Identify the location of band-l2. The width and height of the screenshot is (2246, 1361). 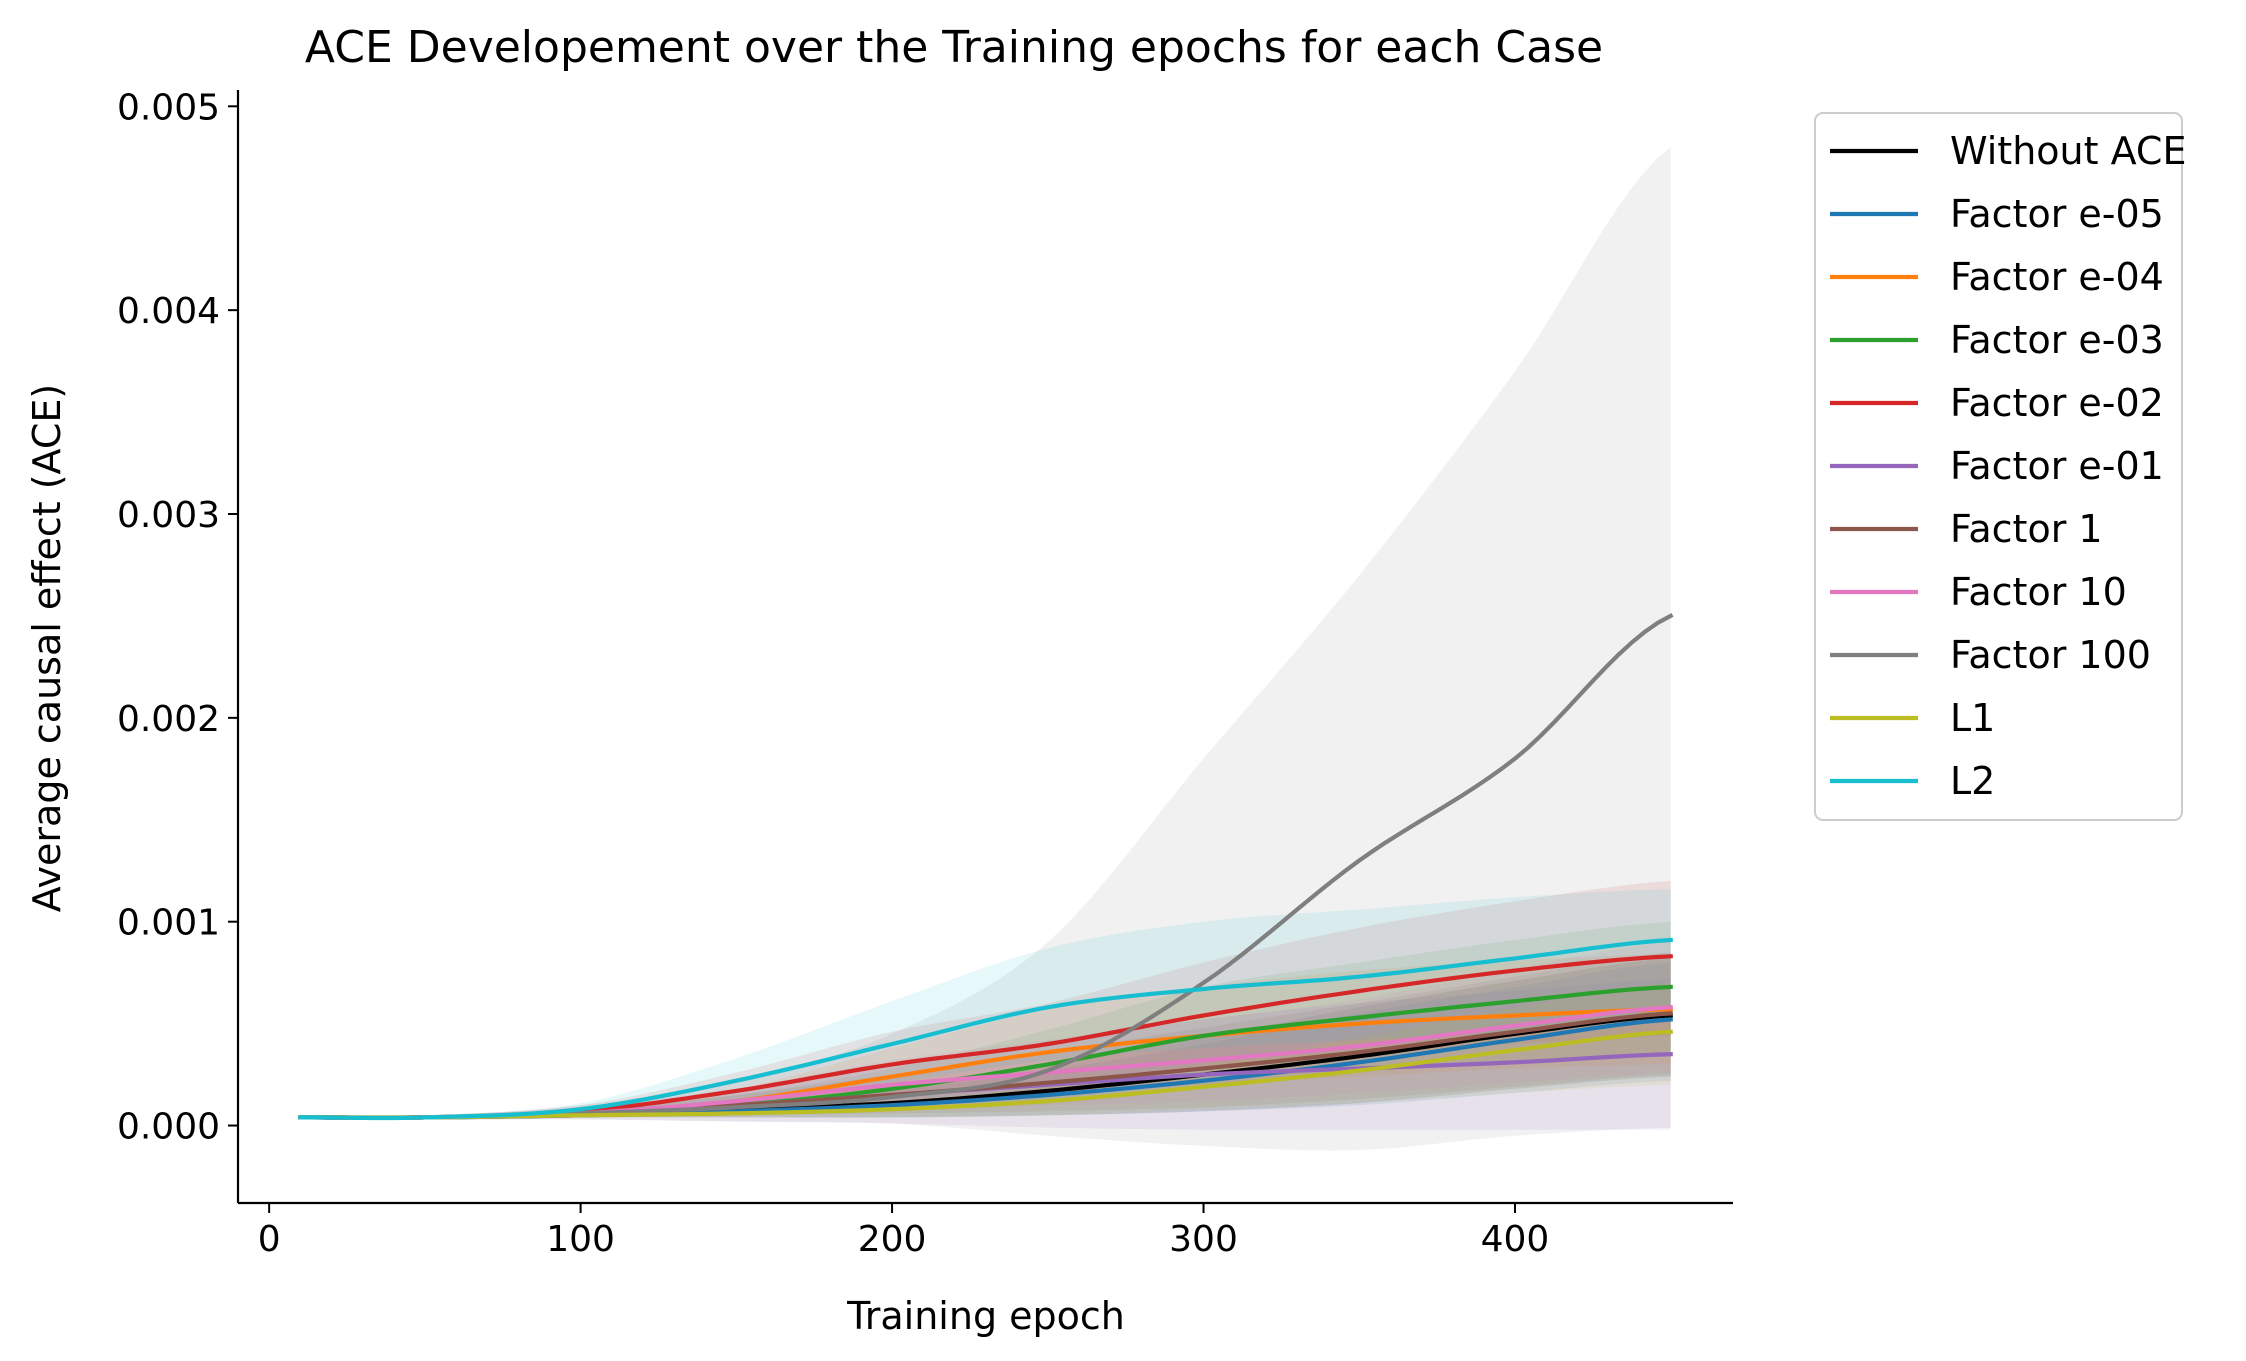
(985, 1004).